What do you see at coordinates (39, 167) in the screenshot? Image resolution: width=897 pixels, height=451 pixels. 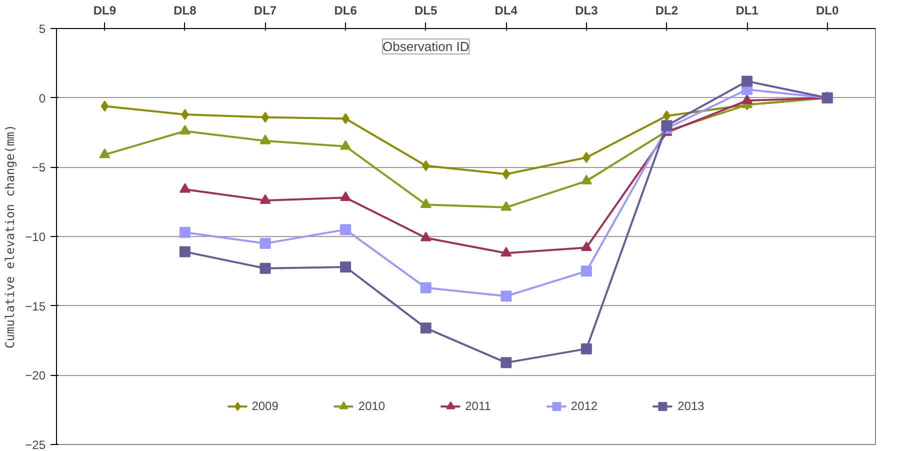 I see `y-tick-label: −5` at bounding box center [39, 167].